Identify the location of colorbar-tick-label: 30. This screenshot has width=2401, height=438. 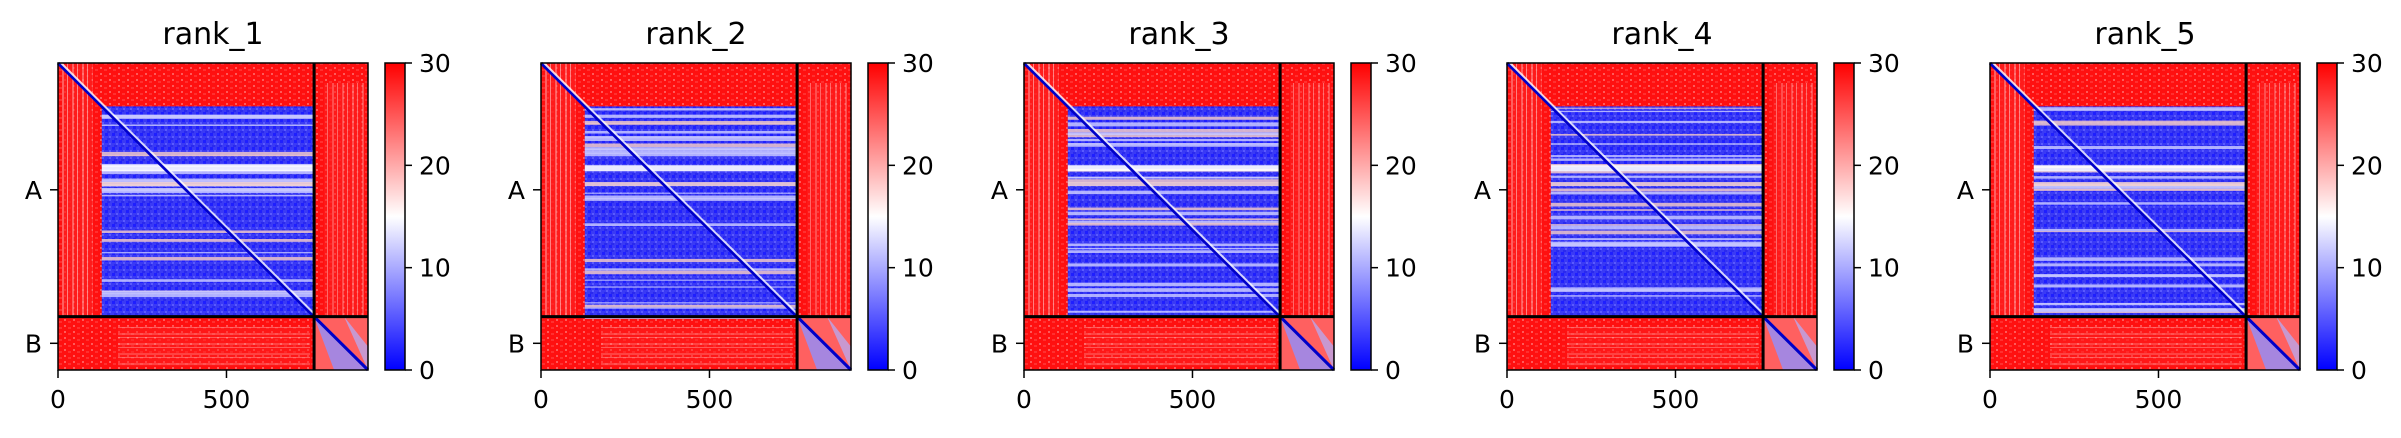
(435, 63).